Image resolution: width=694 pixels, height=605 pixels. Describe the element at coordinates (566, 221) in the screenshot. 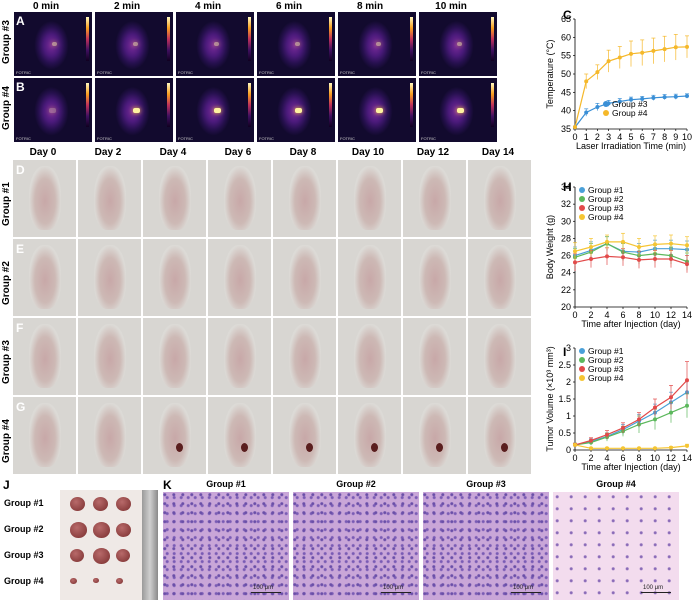

I see `y-tick-label: 30` at that location.